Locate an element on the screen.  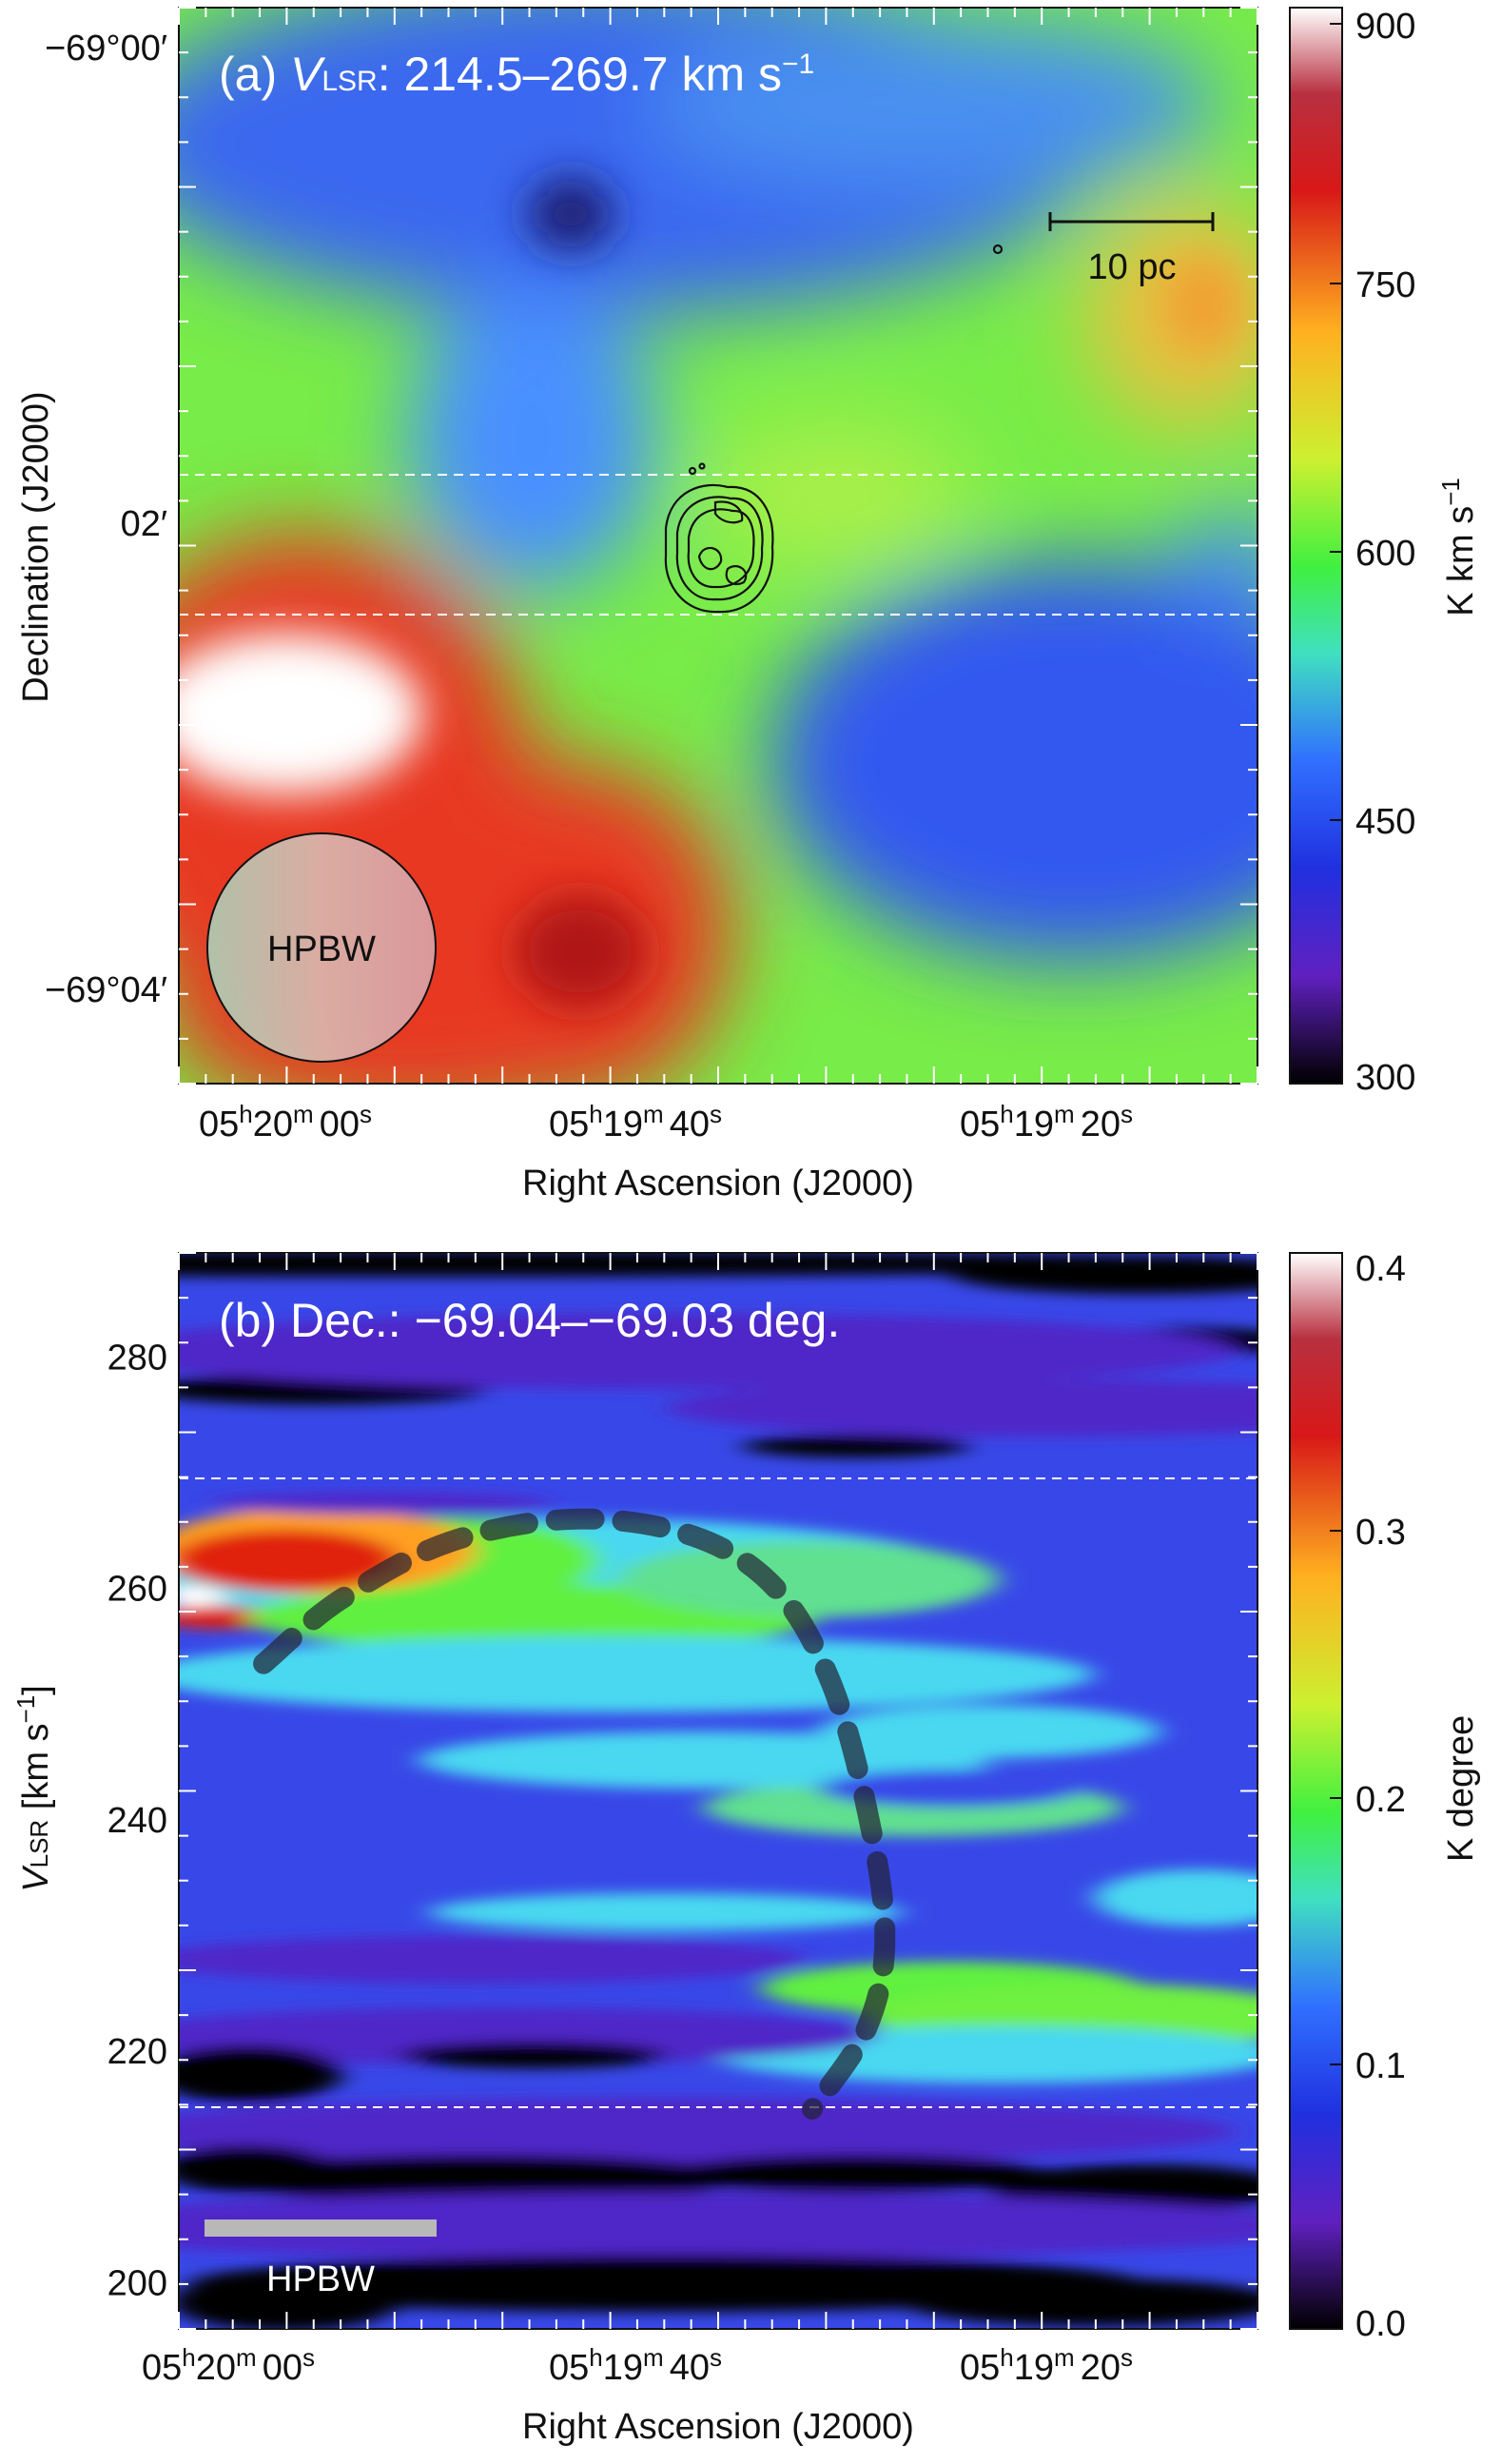
colorbar-b-tick-label: 0.2 is located at coordinates (1381, 1800).